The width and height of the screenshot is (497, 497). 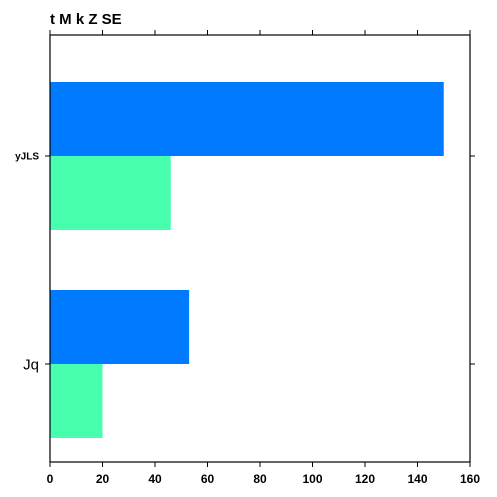 What do you see at coordinates (27, 157) in the screenshot?
I see `y-tick-label: yJLS` at bounding box center [27, 157].